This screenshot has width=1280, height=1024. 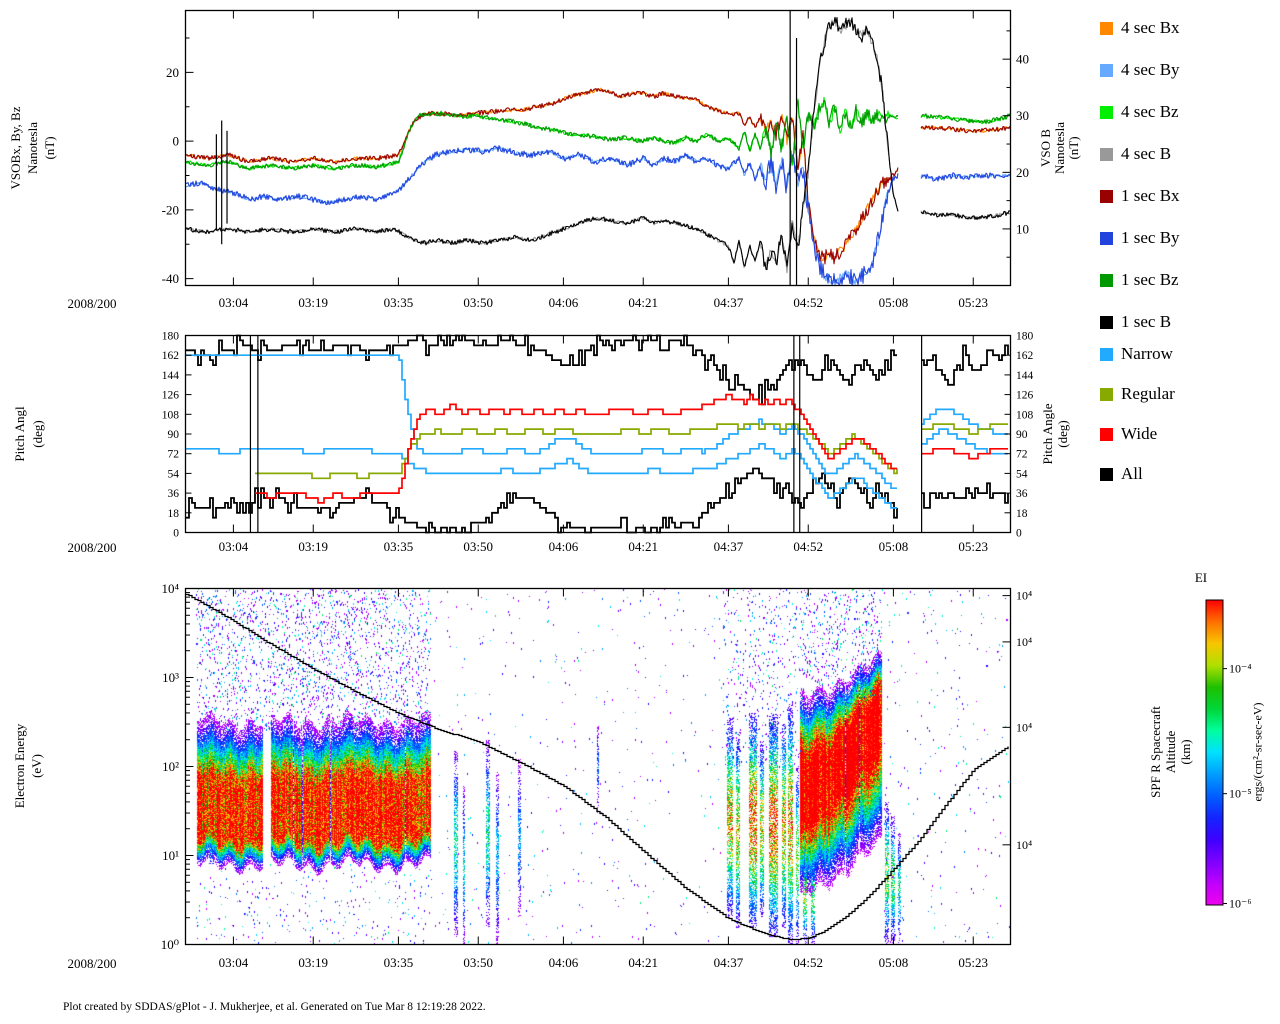 I want to click on legend-item-all: All, so click(x=1121, y=474).